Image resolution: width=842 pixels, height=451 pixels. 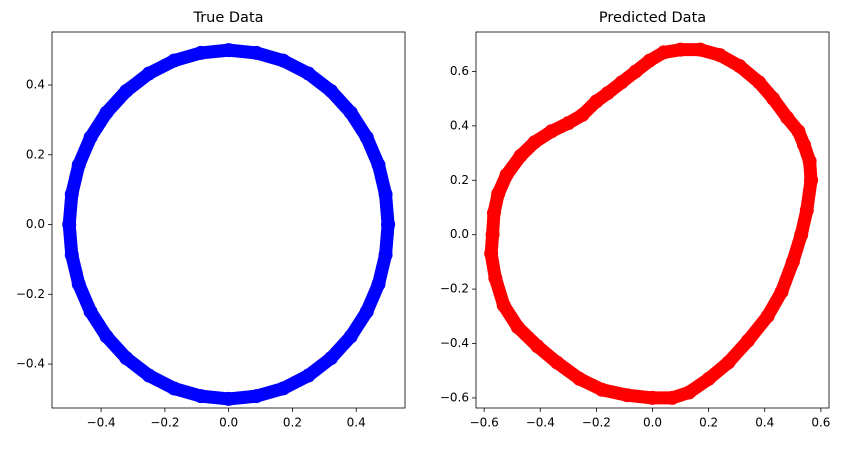 What do you see at coordinates (764, 423) in the screenshot?
I see `x-tick-label: 0.4` at bounding box center [764, 423].